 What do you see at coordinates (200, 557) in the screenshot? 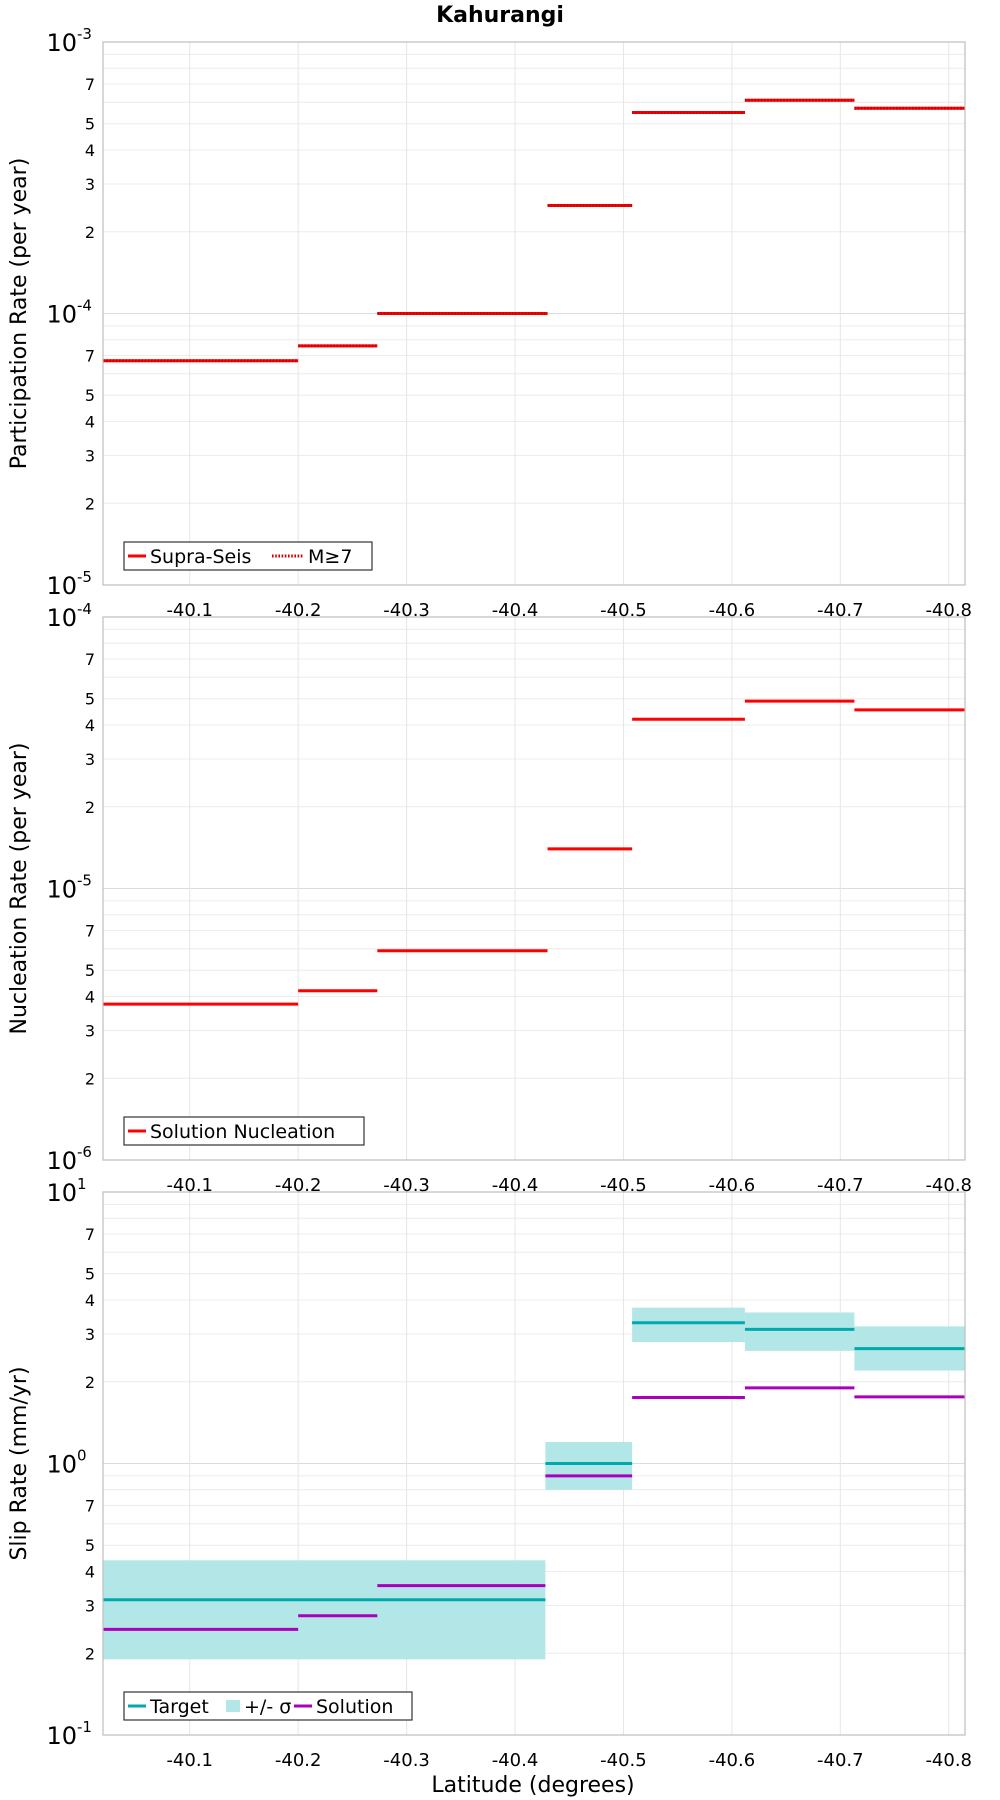
I see `legend-label: Supra-Seis` at bounding box center [200, 557].